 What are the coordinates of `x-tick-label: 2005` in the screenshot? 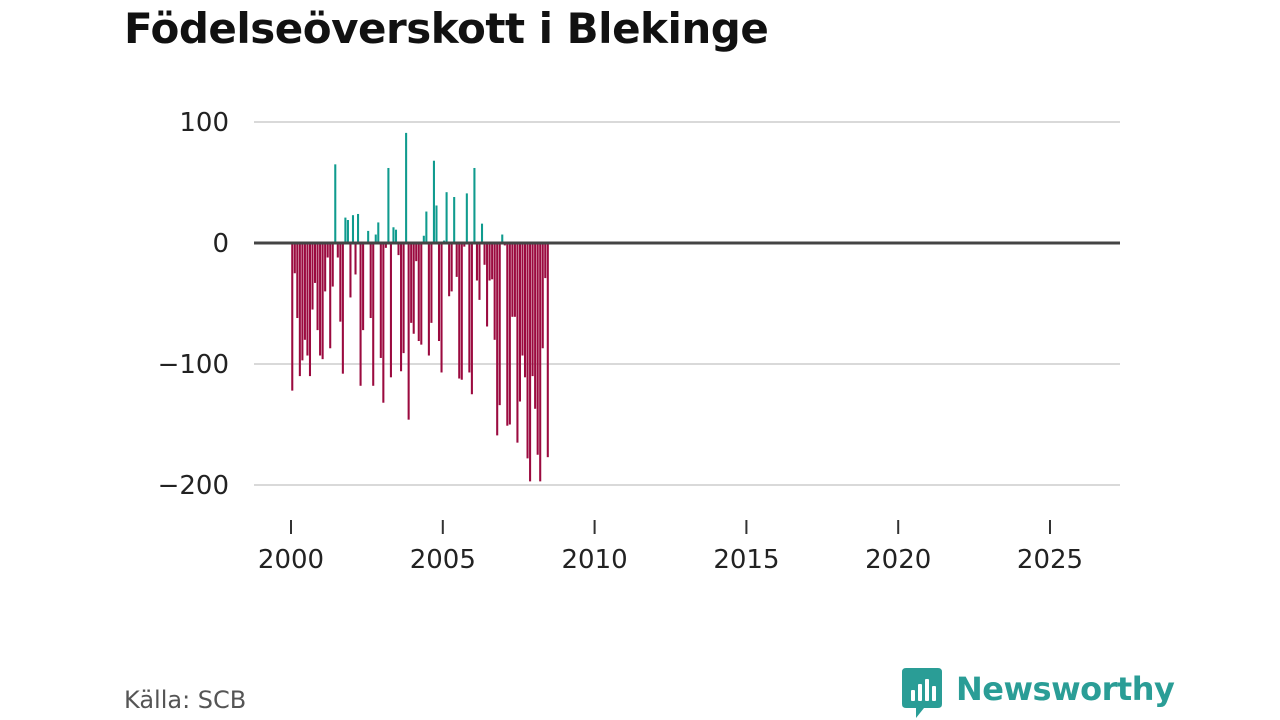 It's located at (443, 560).